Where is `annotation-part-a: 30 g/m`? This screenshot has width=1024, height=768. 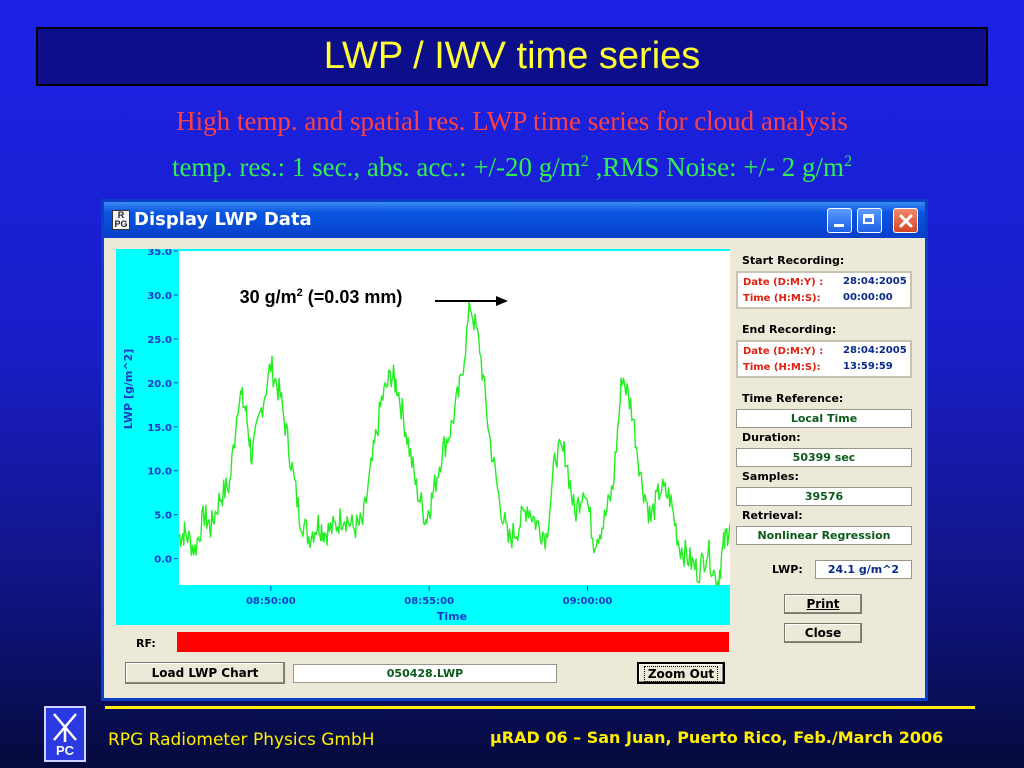
annotation-part-a: 30 g/m is located at coordinates (268, 297).